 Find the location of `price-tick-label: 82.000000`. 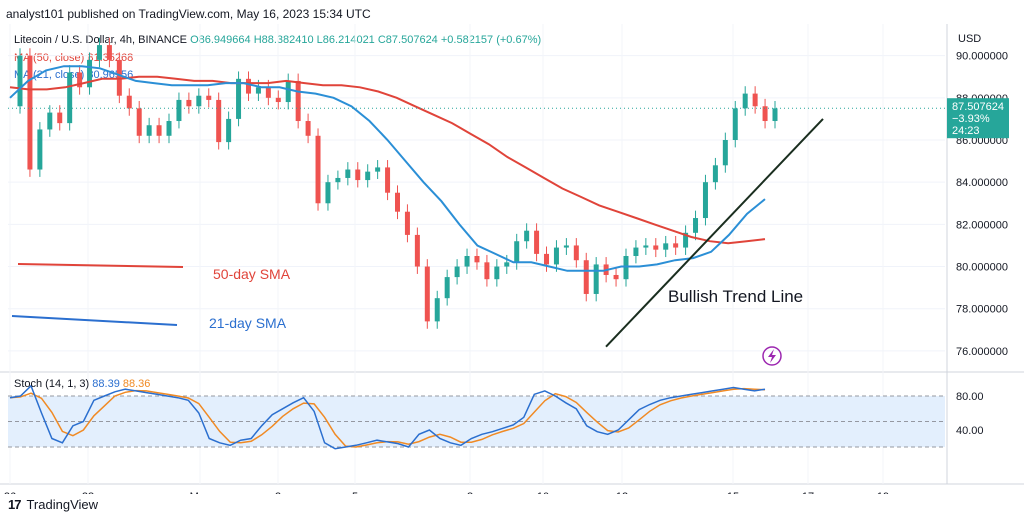

price-tick-label: 82.000000 is located at coordinates (982, 225).